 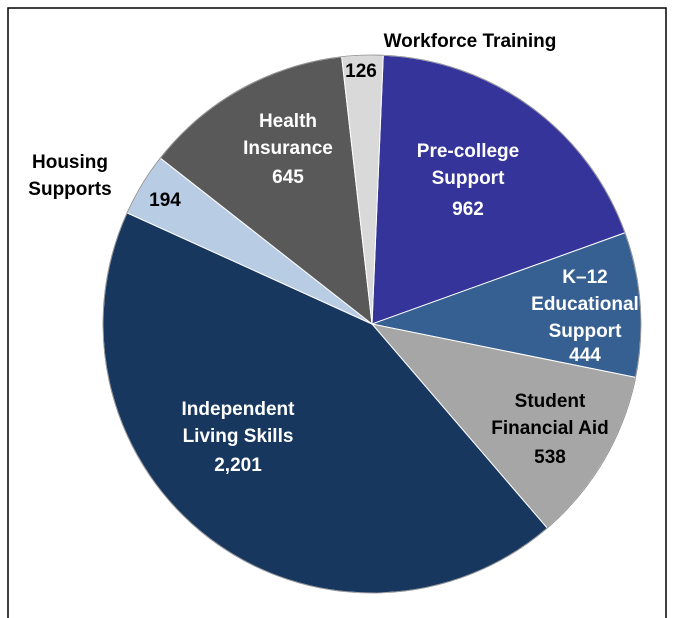 What do you see at coordinates (468, 209) in the screenshot?
I see `slice-value: 962` at bounding box center [468, 209].